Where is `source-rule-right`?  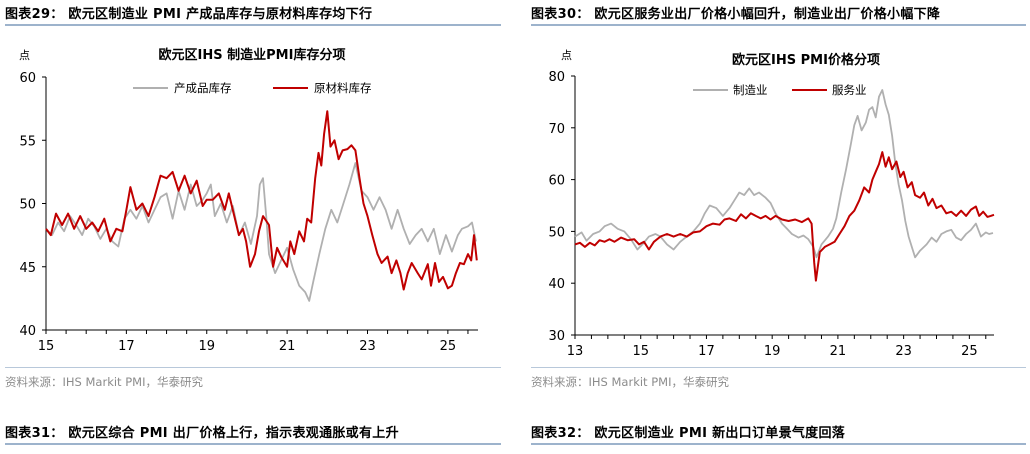
source-rule-right is located at coordinates (778, 367).